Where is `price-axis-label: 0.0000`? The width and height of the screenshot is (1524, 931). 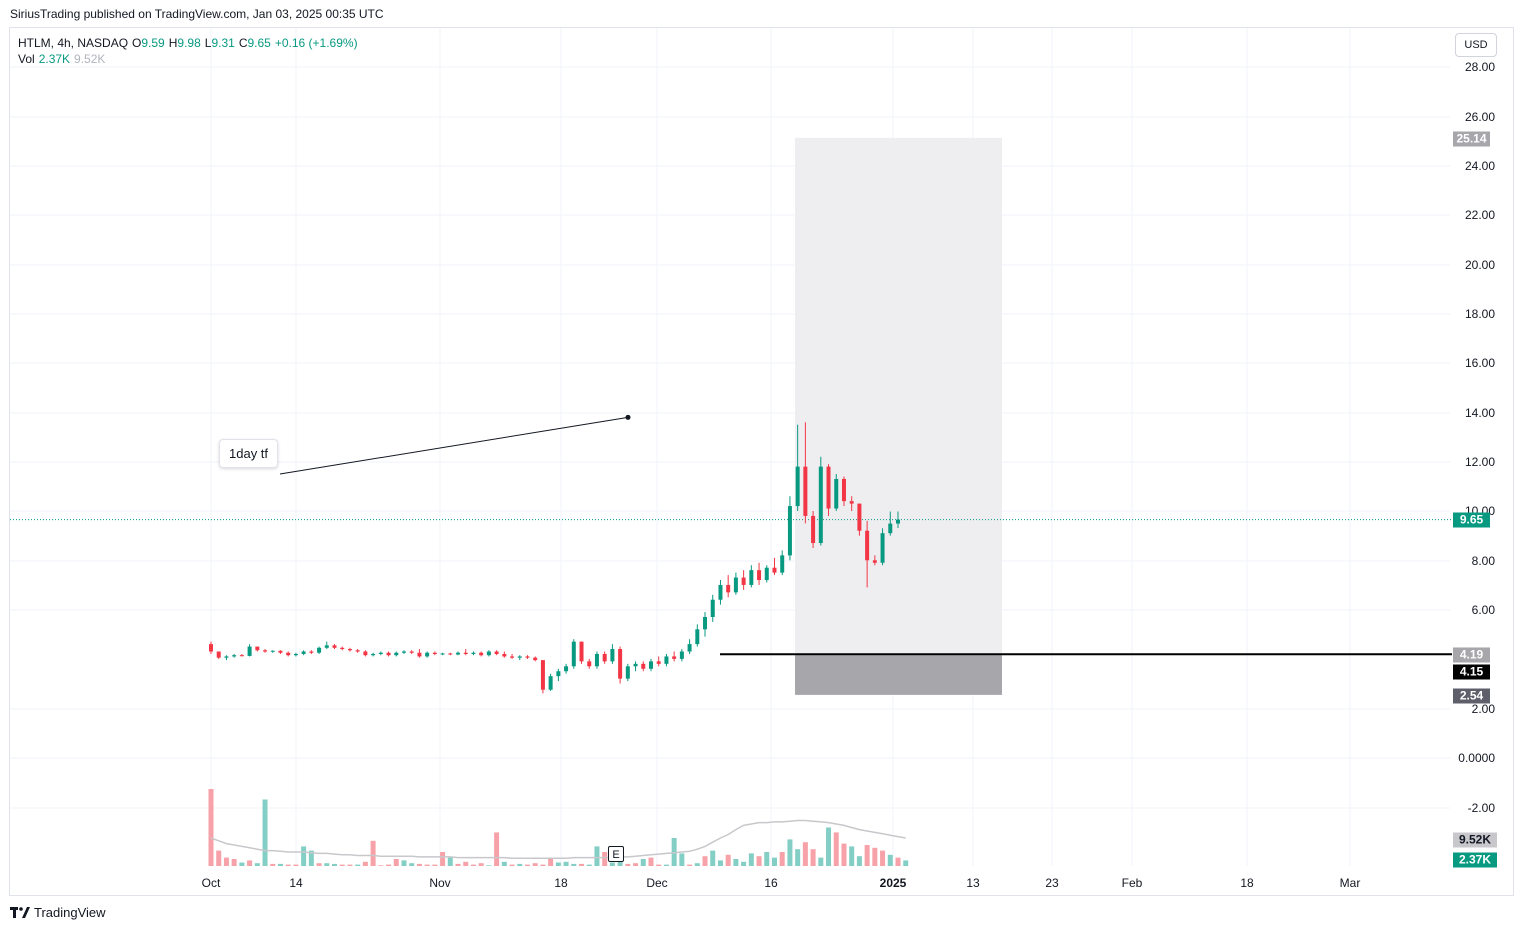 price-axis-label: 0.0000 is located at coordinates (1476, 758).